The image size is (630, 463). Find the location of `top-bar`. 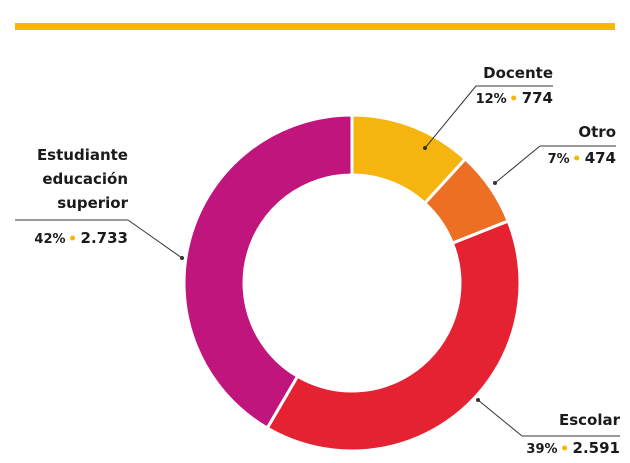

top-bar is located at coordinates (315, 26).